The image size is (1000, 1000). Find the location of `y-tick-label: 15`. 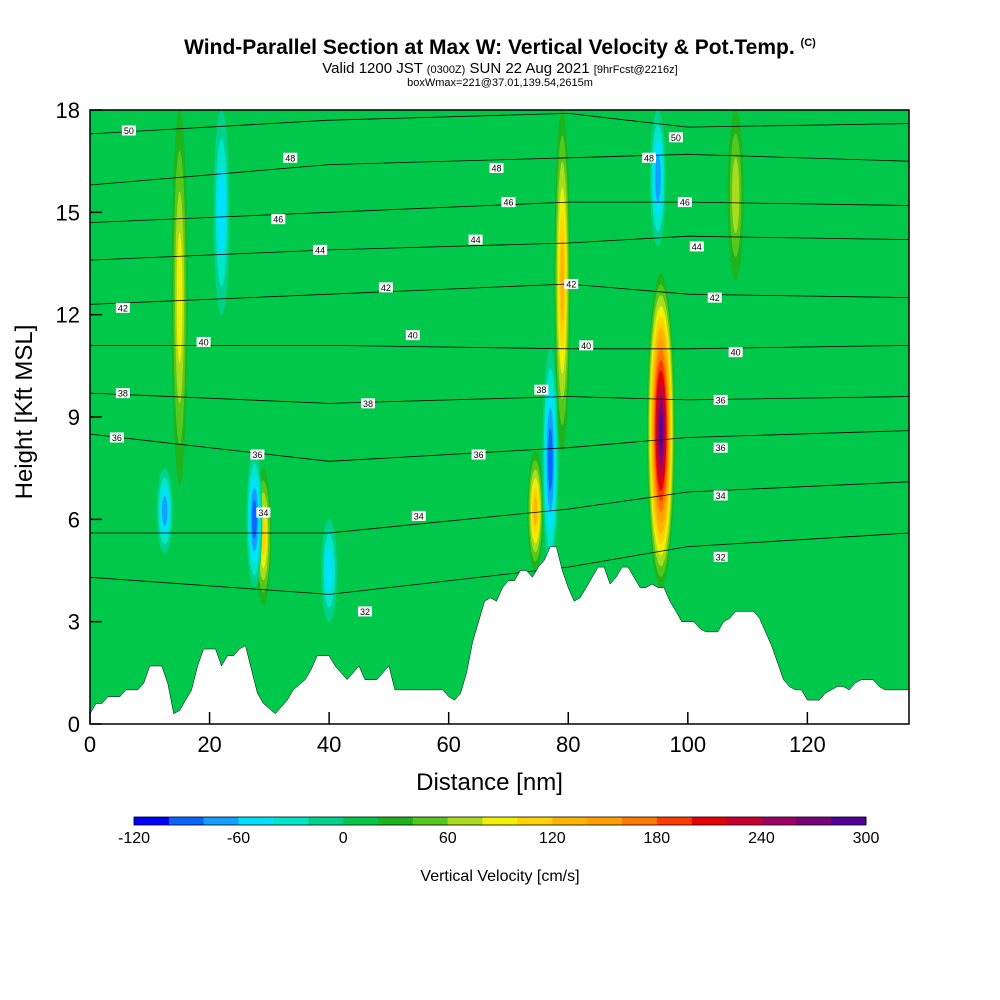

y-tick-label: 15 is located at coordinates (68, 212).